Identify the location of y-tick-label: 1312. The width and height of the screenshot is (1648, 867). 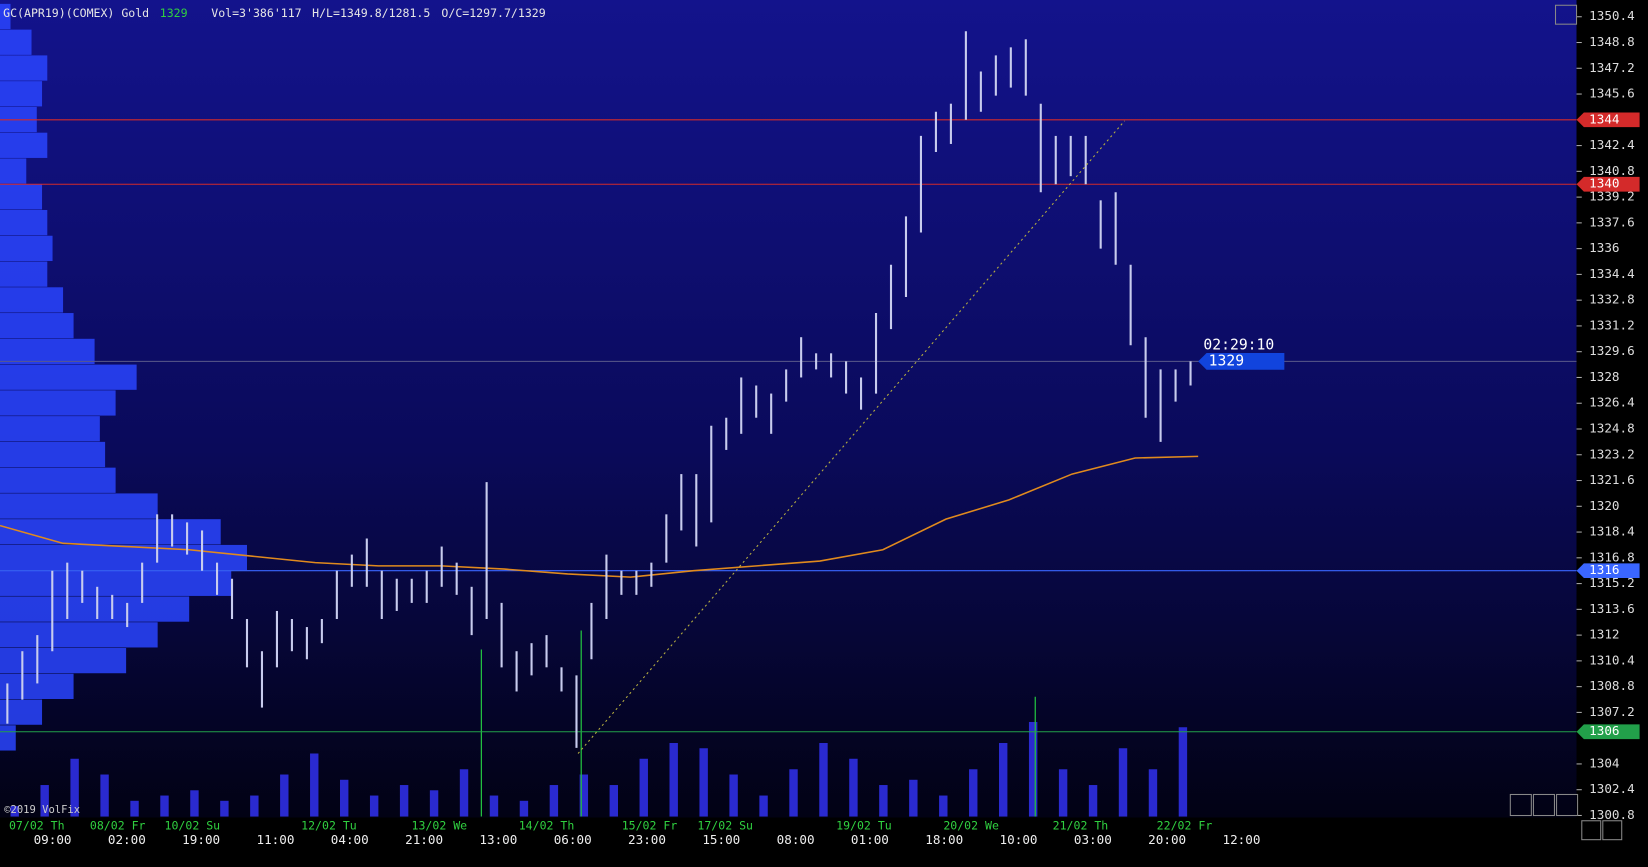
(1604, 634).